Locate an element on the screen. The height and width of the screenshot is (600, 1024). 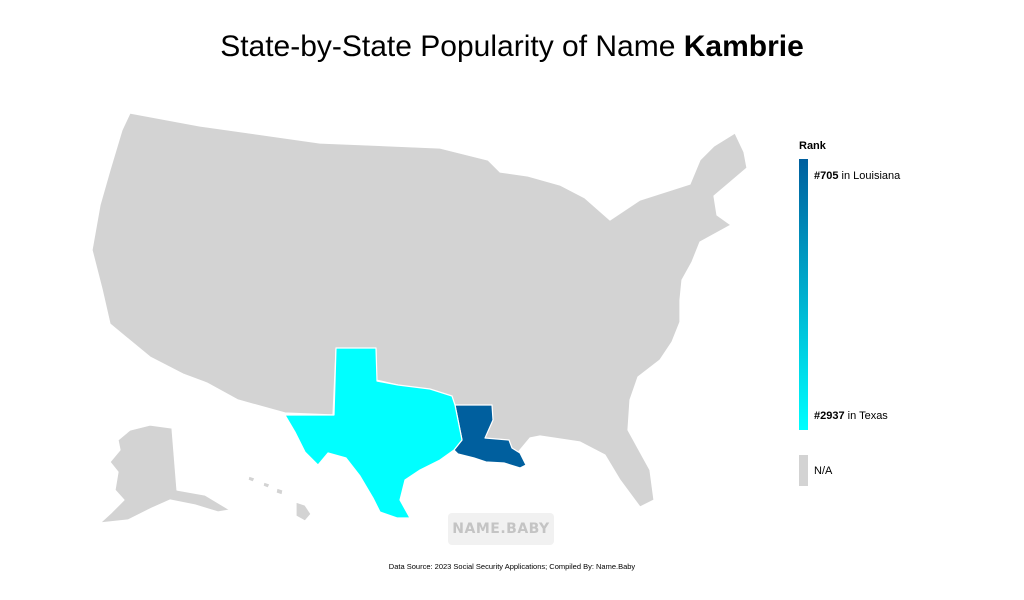
legend-na-swatch is located at coordinates (803, 470).